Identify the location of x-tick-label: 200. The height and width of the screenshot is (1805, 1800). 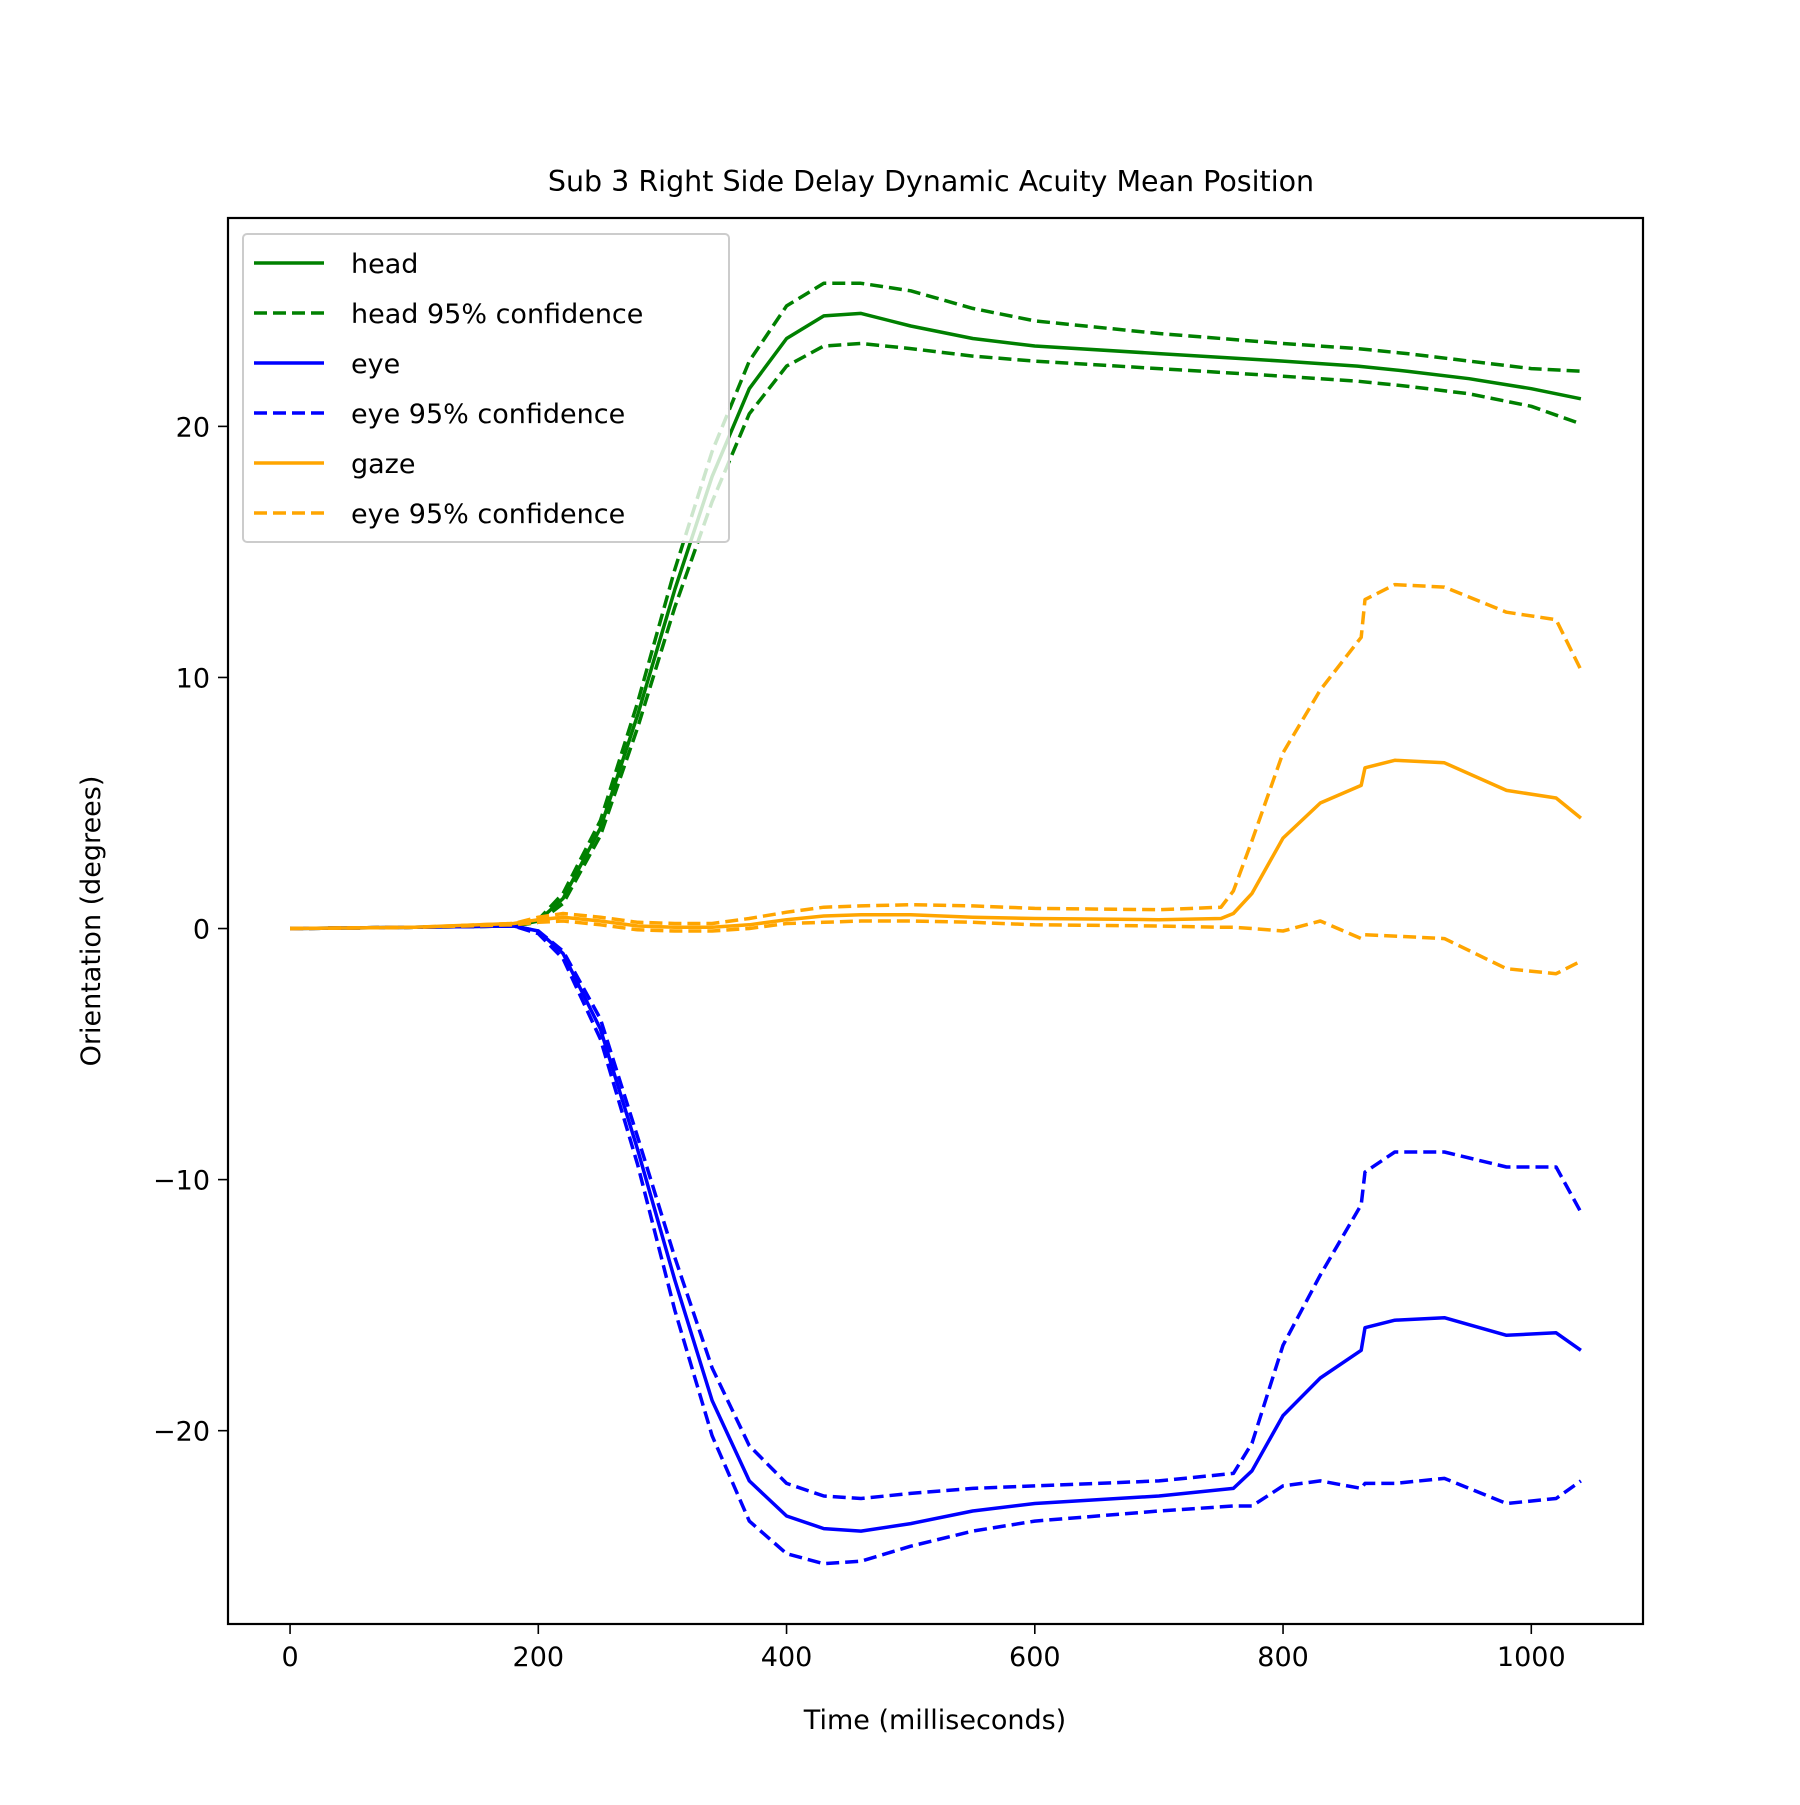
(539, 1657).